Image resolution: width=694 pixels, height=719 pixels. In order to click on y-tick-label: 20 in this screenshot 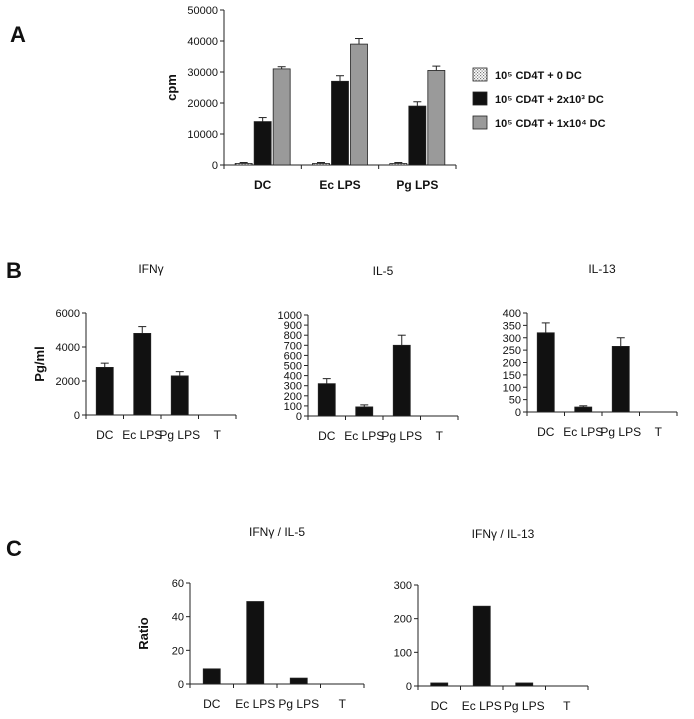, I will do `click(178, 651)`.